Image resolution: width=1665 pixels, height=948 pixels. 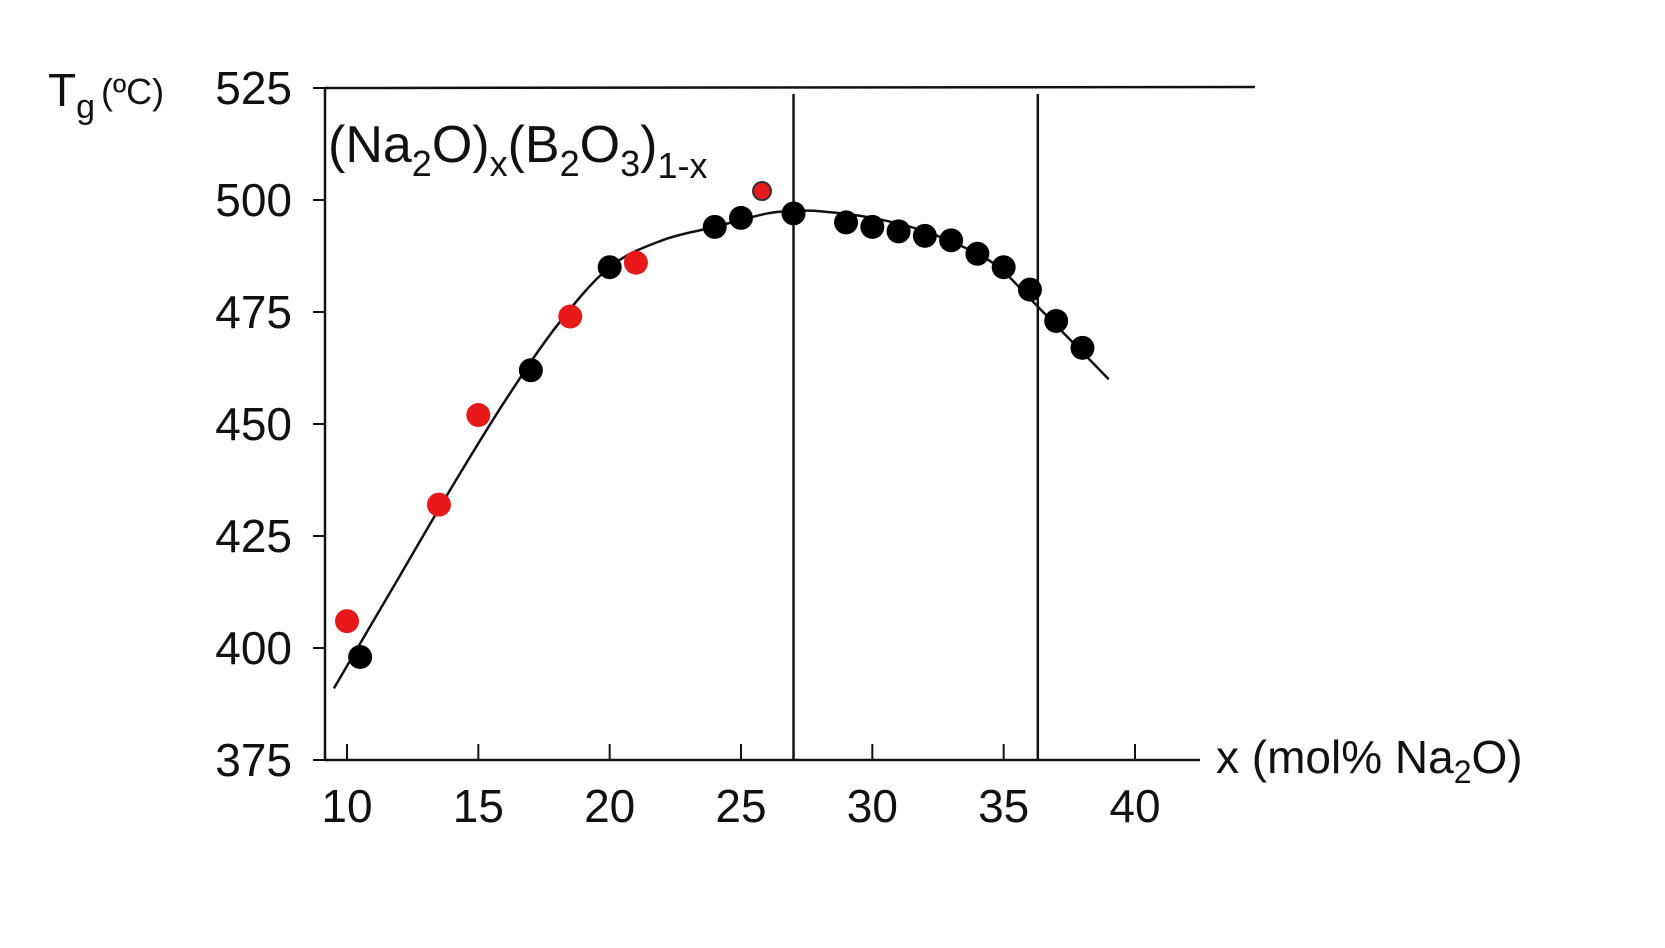 I want to click on y-tick-label: 425, so click(x=253, y=536).